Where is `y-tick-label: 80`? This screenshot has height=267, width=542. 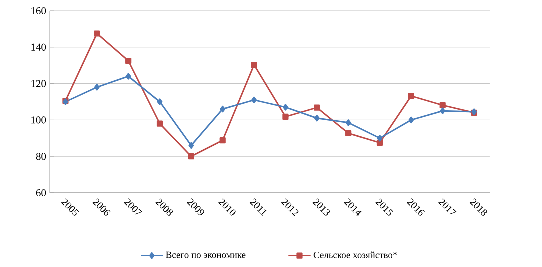 y-tick-label: 80 is located at coordinates (41, 156).